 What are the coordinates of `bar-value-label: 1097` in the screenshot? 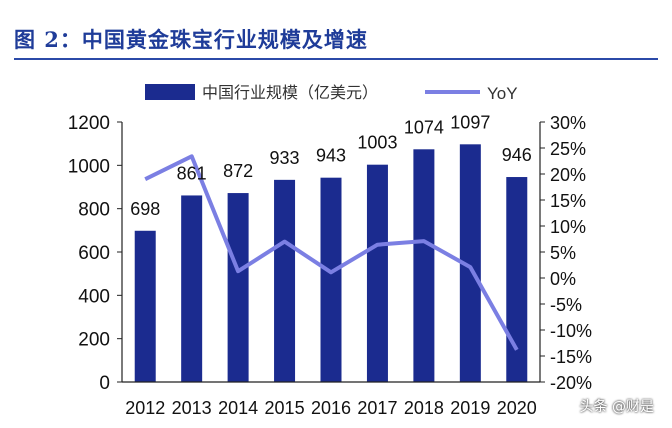 It's located at (470, 122).